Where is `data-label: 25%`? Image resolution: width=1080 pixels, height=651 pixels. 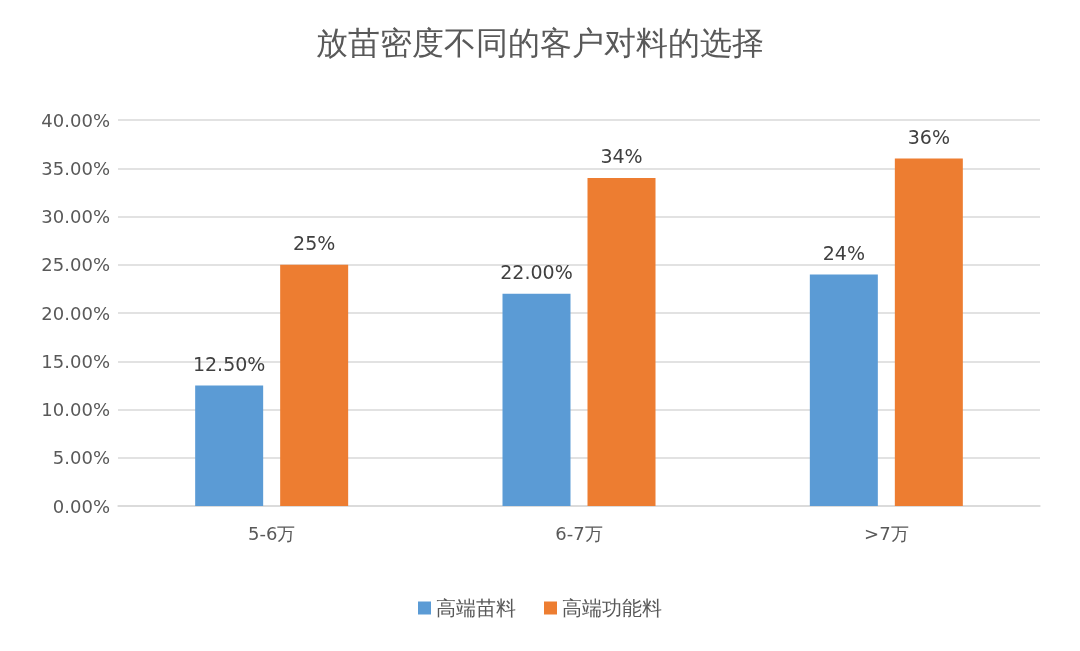
data-label: 25% is located at coordinates (314, 243).